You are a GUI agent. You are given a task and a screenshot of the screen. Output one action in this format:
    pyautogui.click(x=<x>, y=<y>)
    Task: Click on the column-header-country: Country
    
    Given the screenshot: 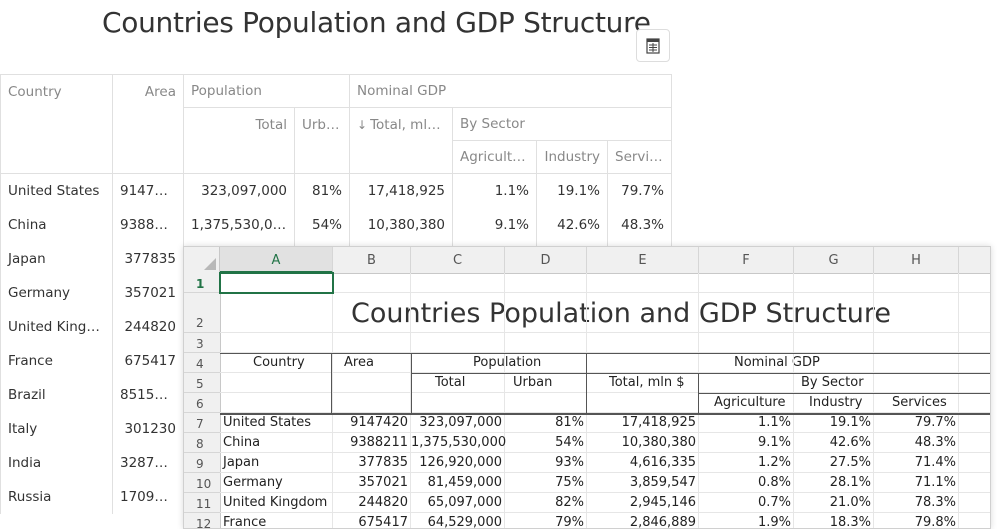 What is the action you would take?
    pyautogui.click(x=56, y=124)
    